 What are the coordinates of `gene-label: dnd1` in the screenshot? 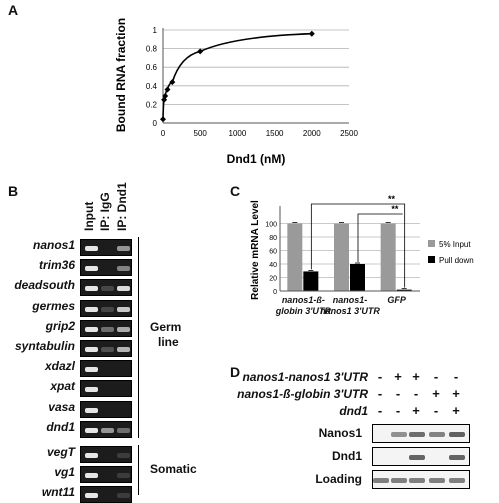 It's located at (60, 426).